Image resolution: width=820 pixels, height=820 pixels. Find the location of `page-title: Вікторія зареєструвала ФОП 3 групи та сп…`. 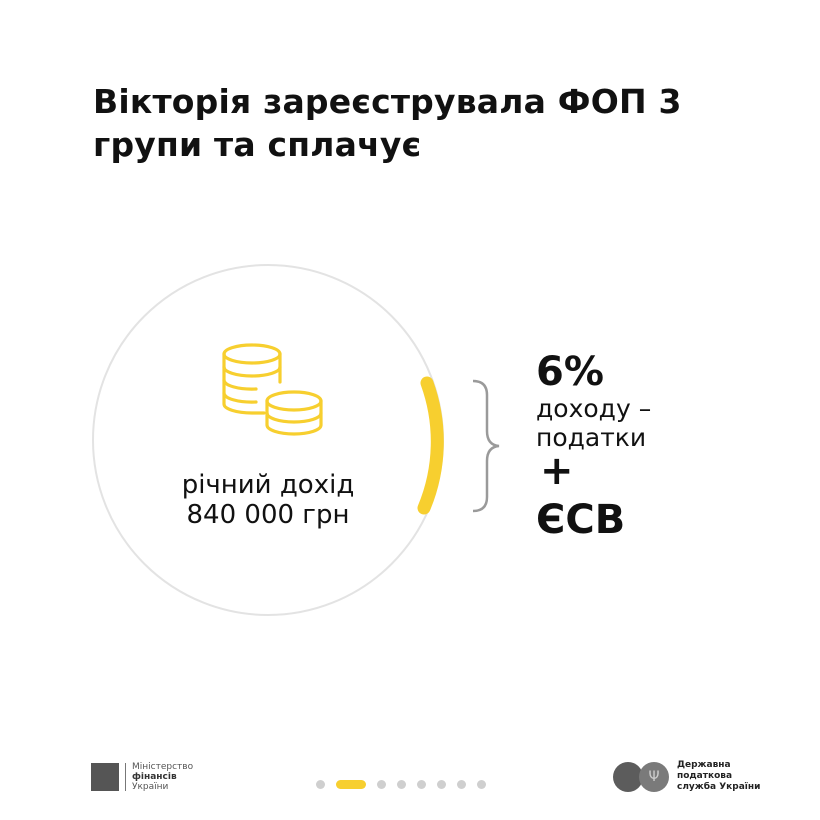

page-title: Вікторія зареєструвала ФОП 3 групи та сп… is located at coordinates (387, 123).